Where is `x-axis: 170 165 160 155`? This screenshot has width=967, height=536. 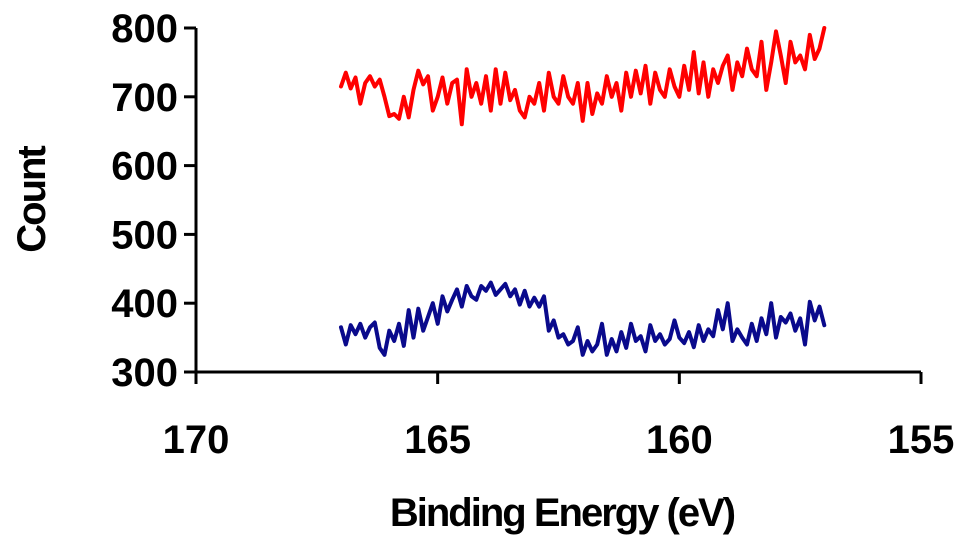 x-axis: 170 165 160 155 is located at coordinates (559, 416).